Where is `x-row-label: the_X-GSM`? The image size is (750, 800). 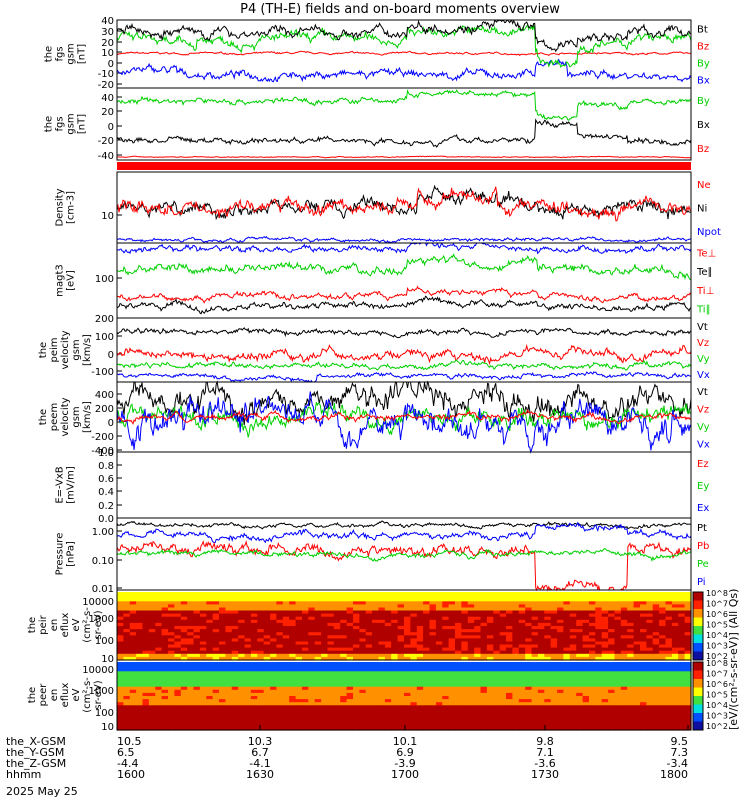 x-row-label: the_X-GSM is located at coordinates (36, 741).